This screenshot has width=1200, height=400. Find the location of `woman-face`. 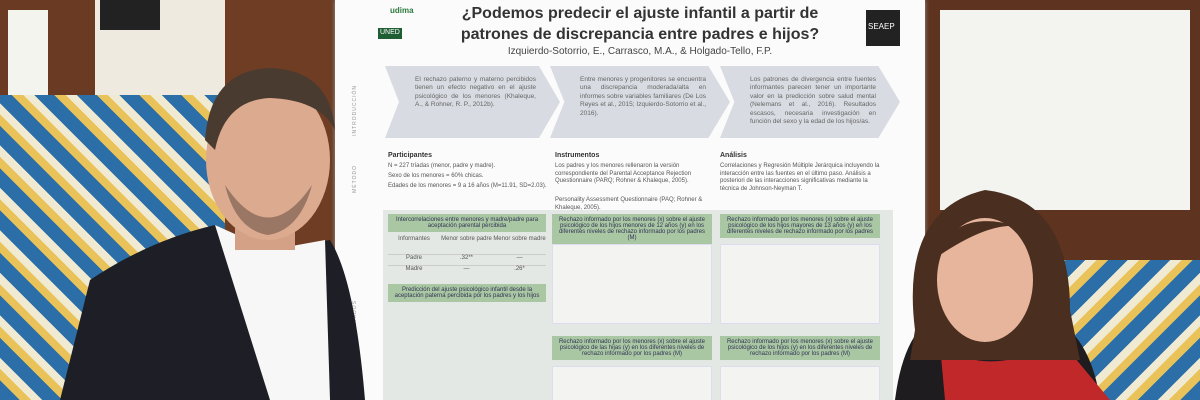

woman-face is located at coordinates (985, 280).